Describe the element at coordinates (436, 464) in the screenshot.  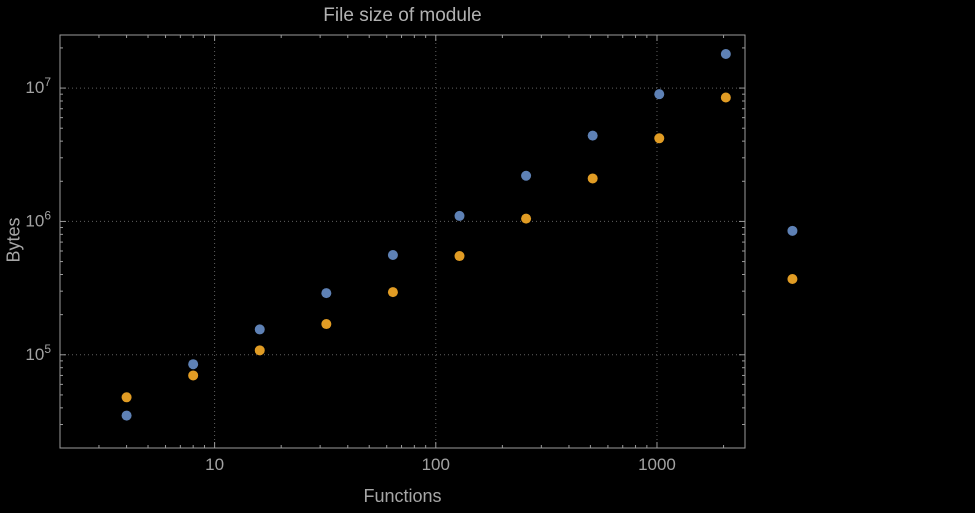
I see `x-tick-label: 100` at that location.